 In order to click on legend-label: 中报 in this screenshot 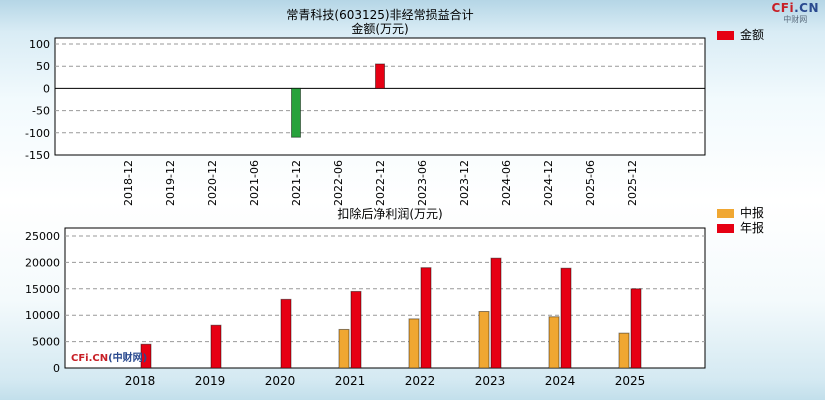, I will do `click(752, 213)`.